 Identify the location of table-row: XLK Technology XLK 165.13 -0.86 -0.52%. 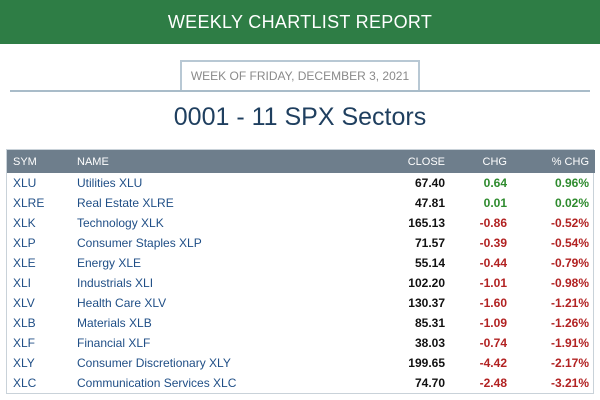
(301, 223).